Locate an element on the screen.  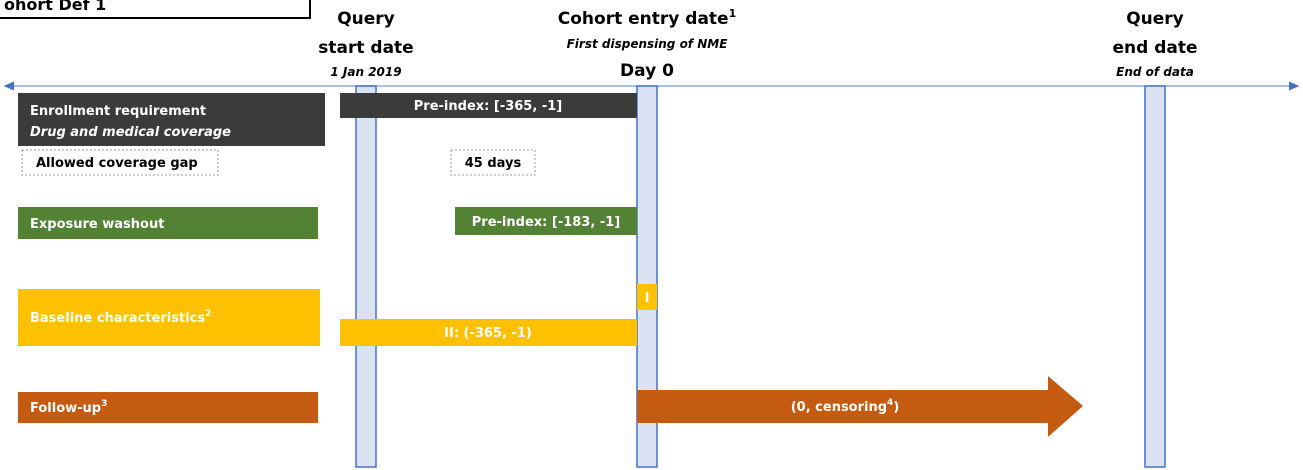
marker-label: end date is located at coordinates (1154, 48).